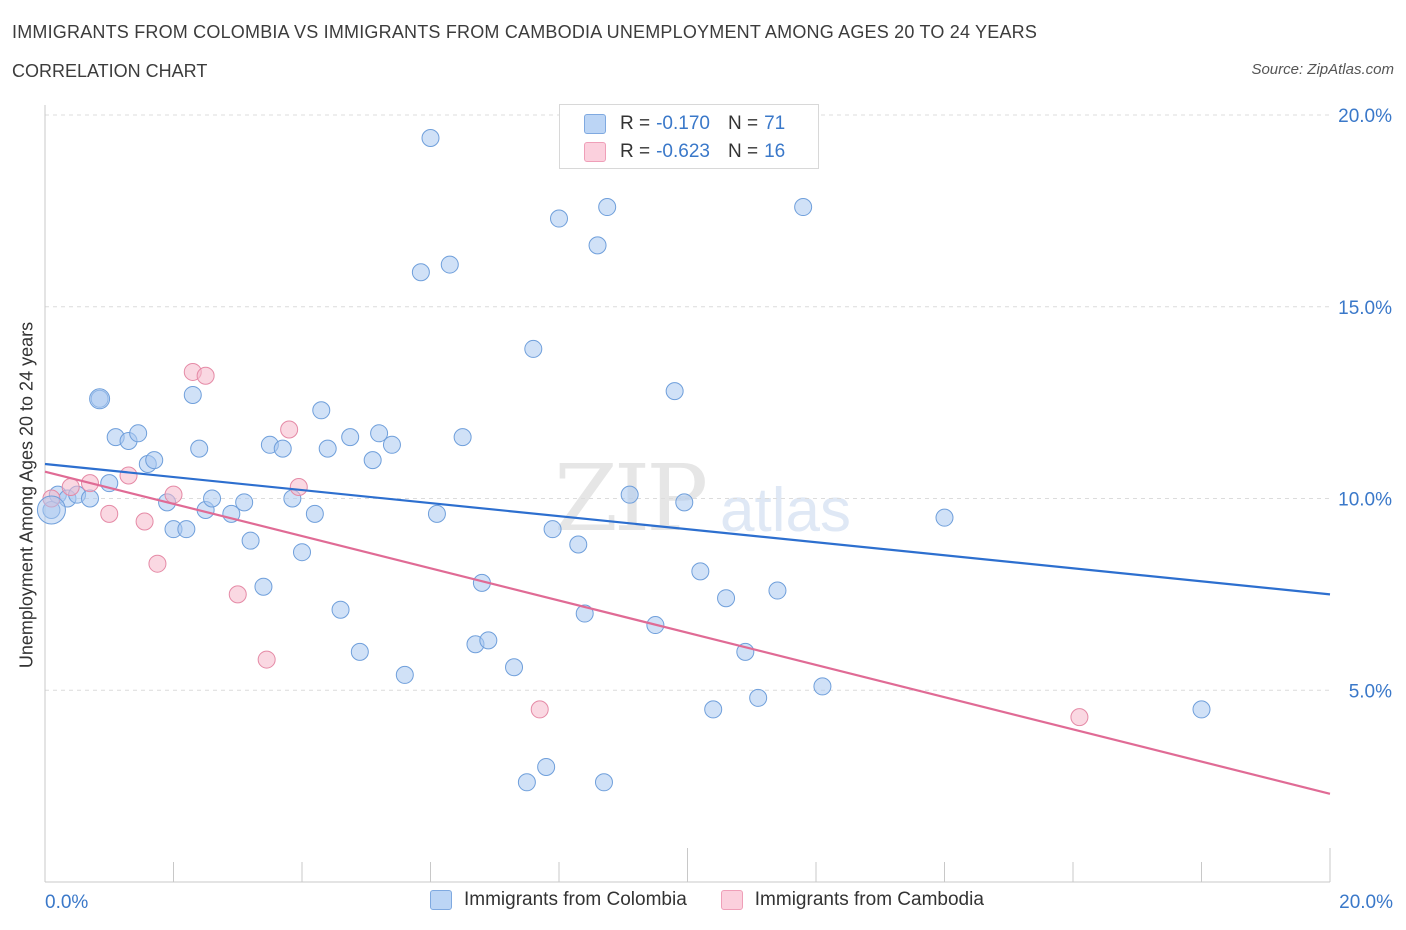  I want to click on x-tick-label: 0.0%, so click(66, 902).